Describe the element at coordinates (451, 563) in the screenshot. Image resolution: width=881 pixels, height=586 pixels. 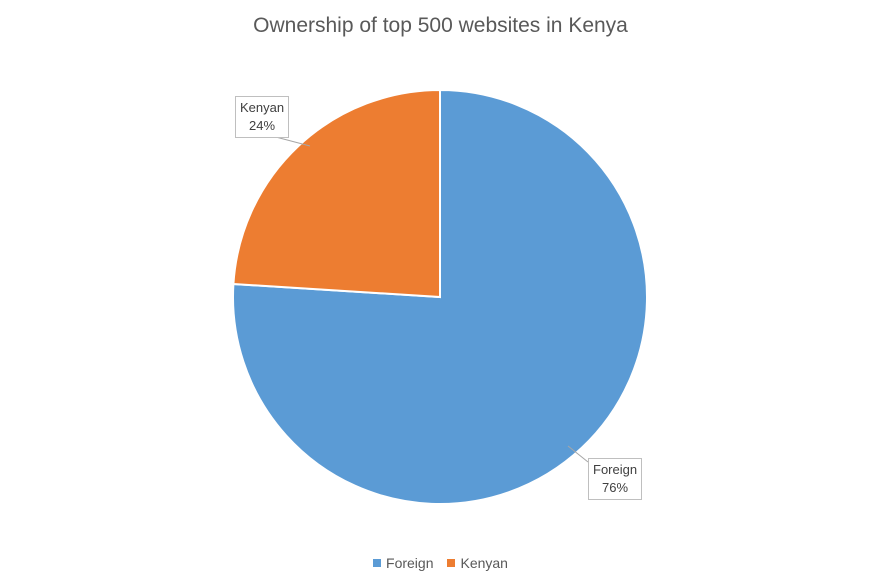
I see `legend-swatch-kenyan` at that location.